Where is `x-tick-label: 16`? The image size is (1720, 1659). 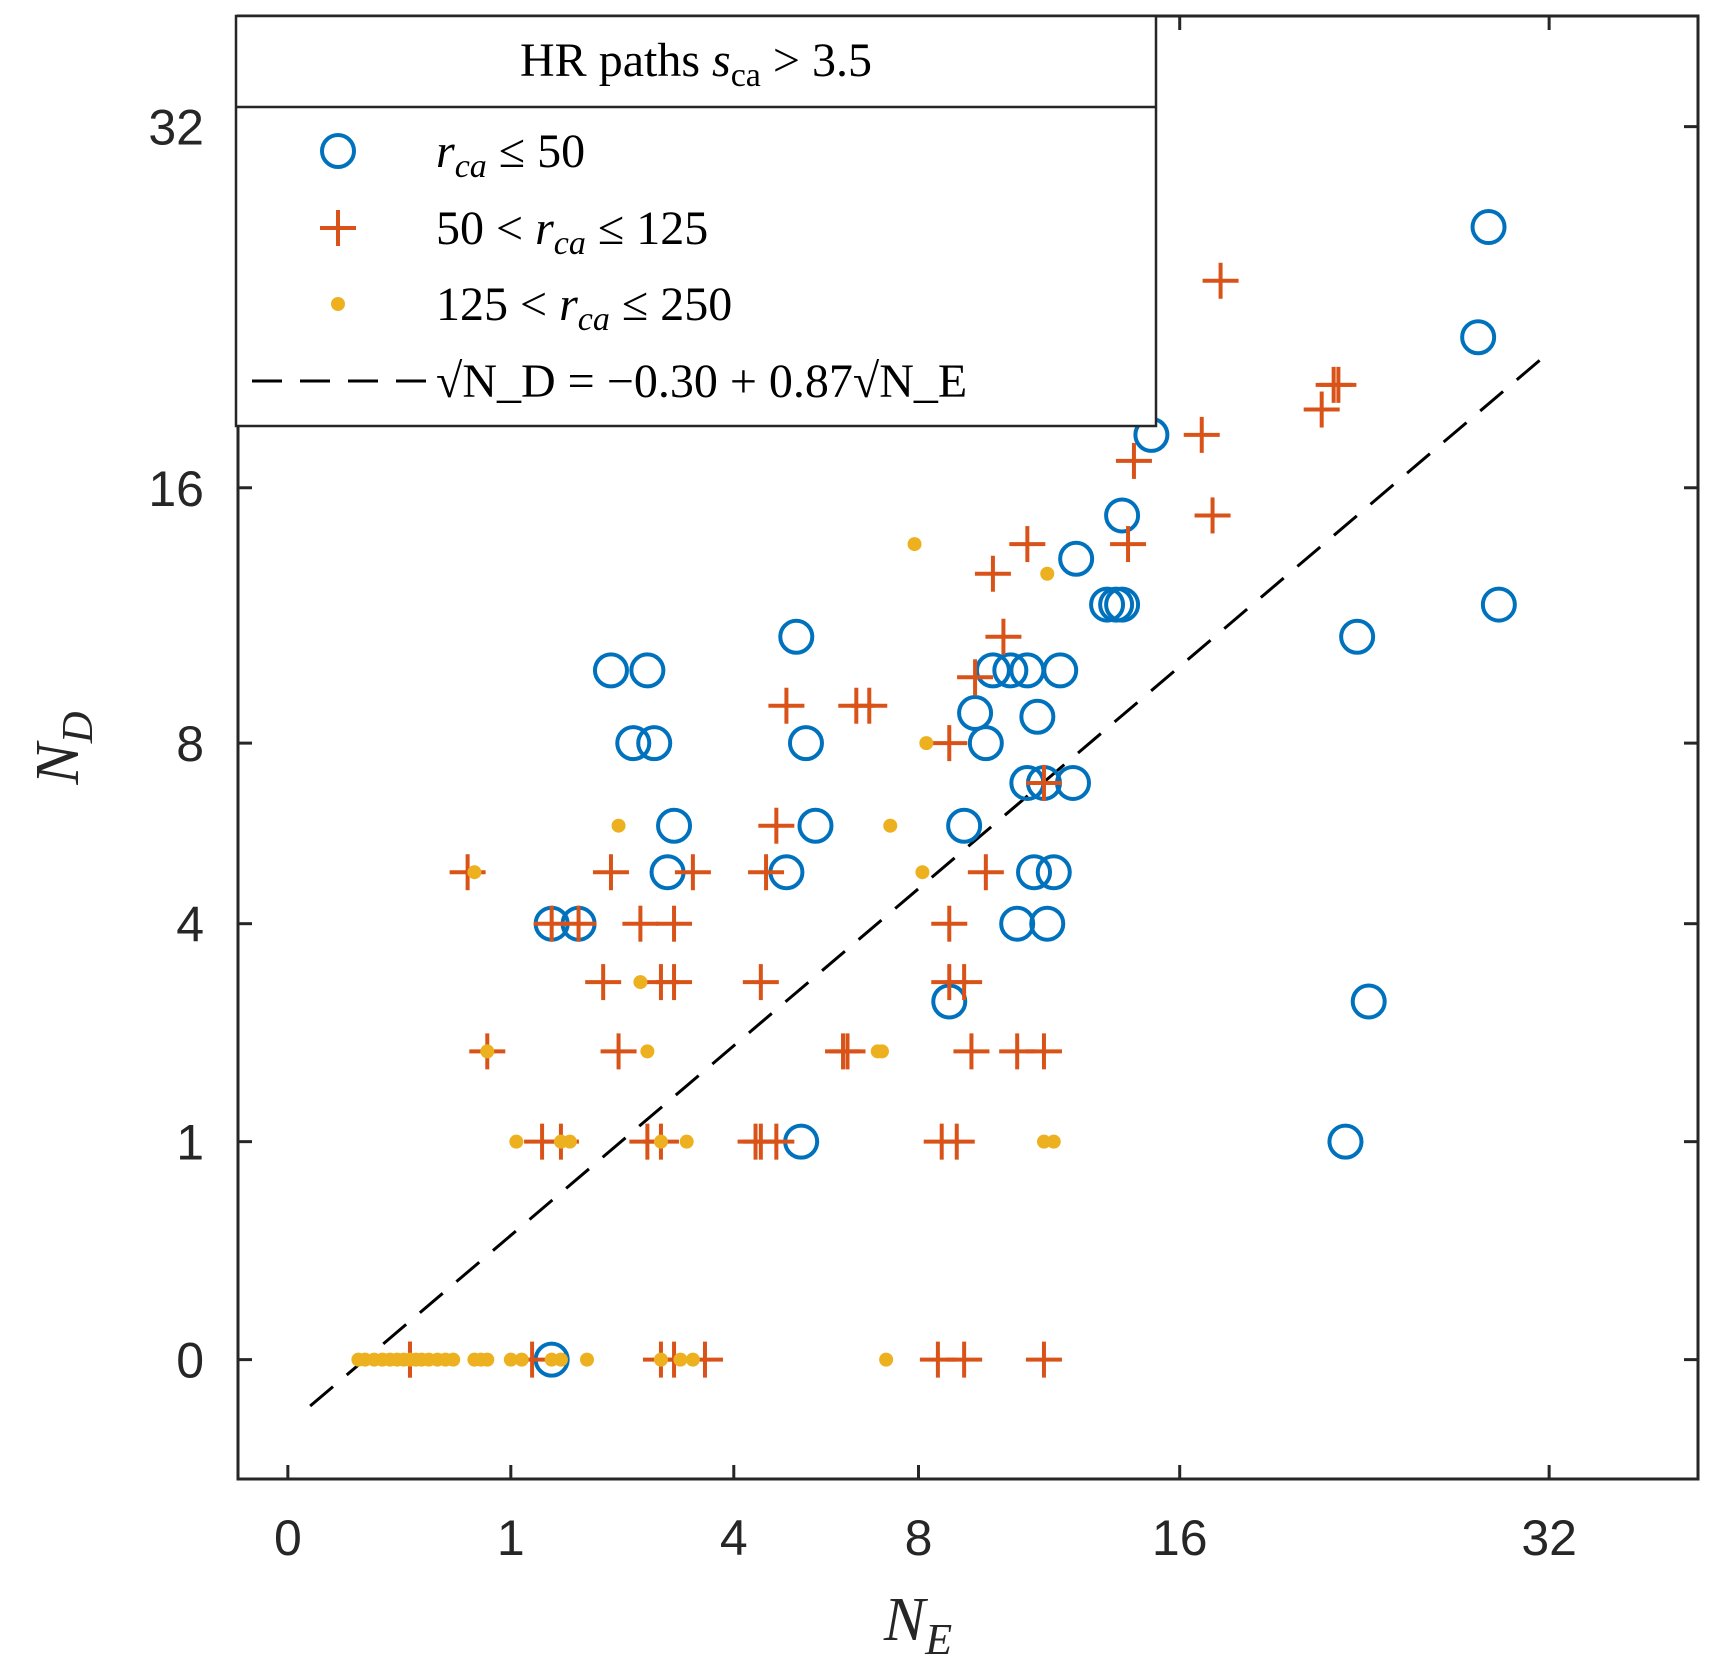 x-tick-label: 16 is located at coordinates (1180, 1538).